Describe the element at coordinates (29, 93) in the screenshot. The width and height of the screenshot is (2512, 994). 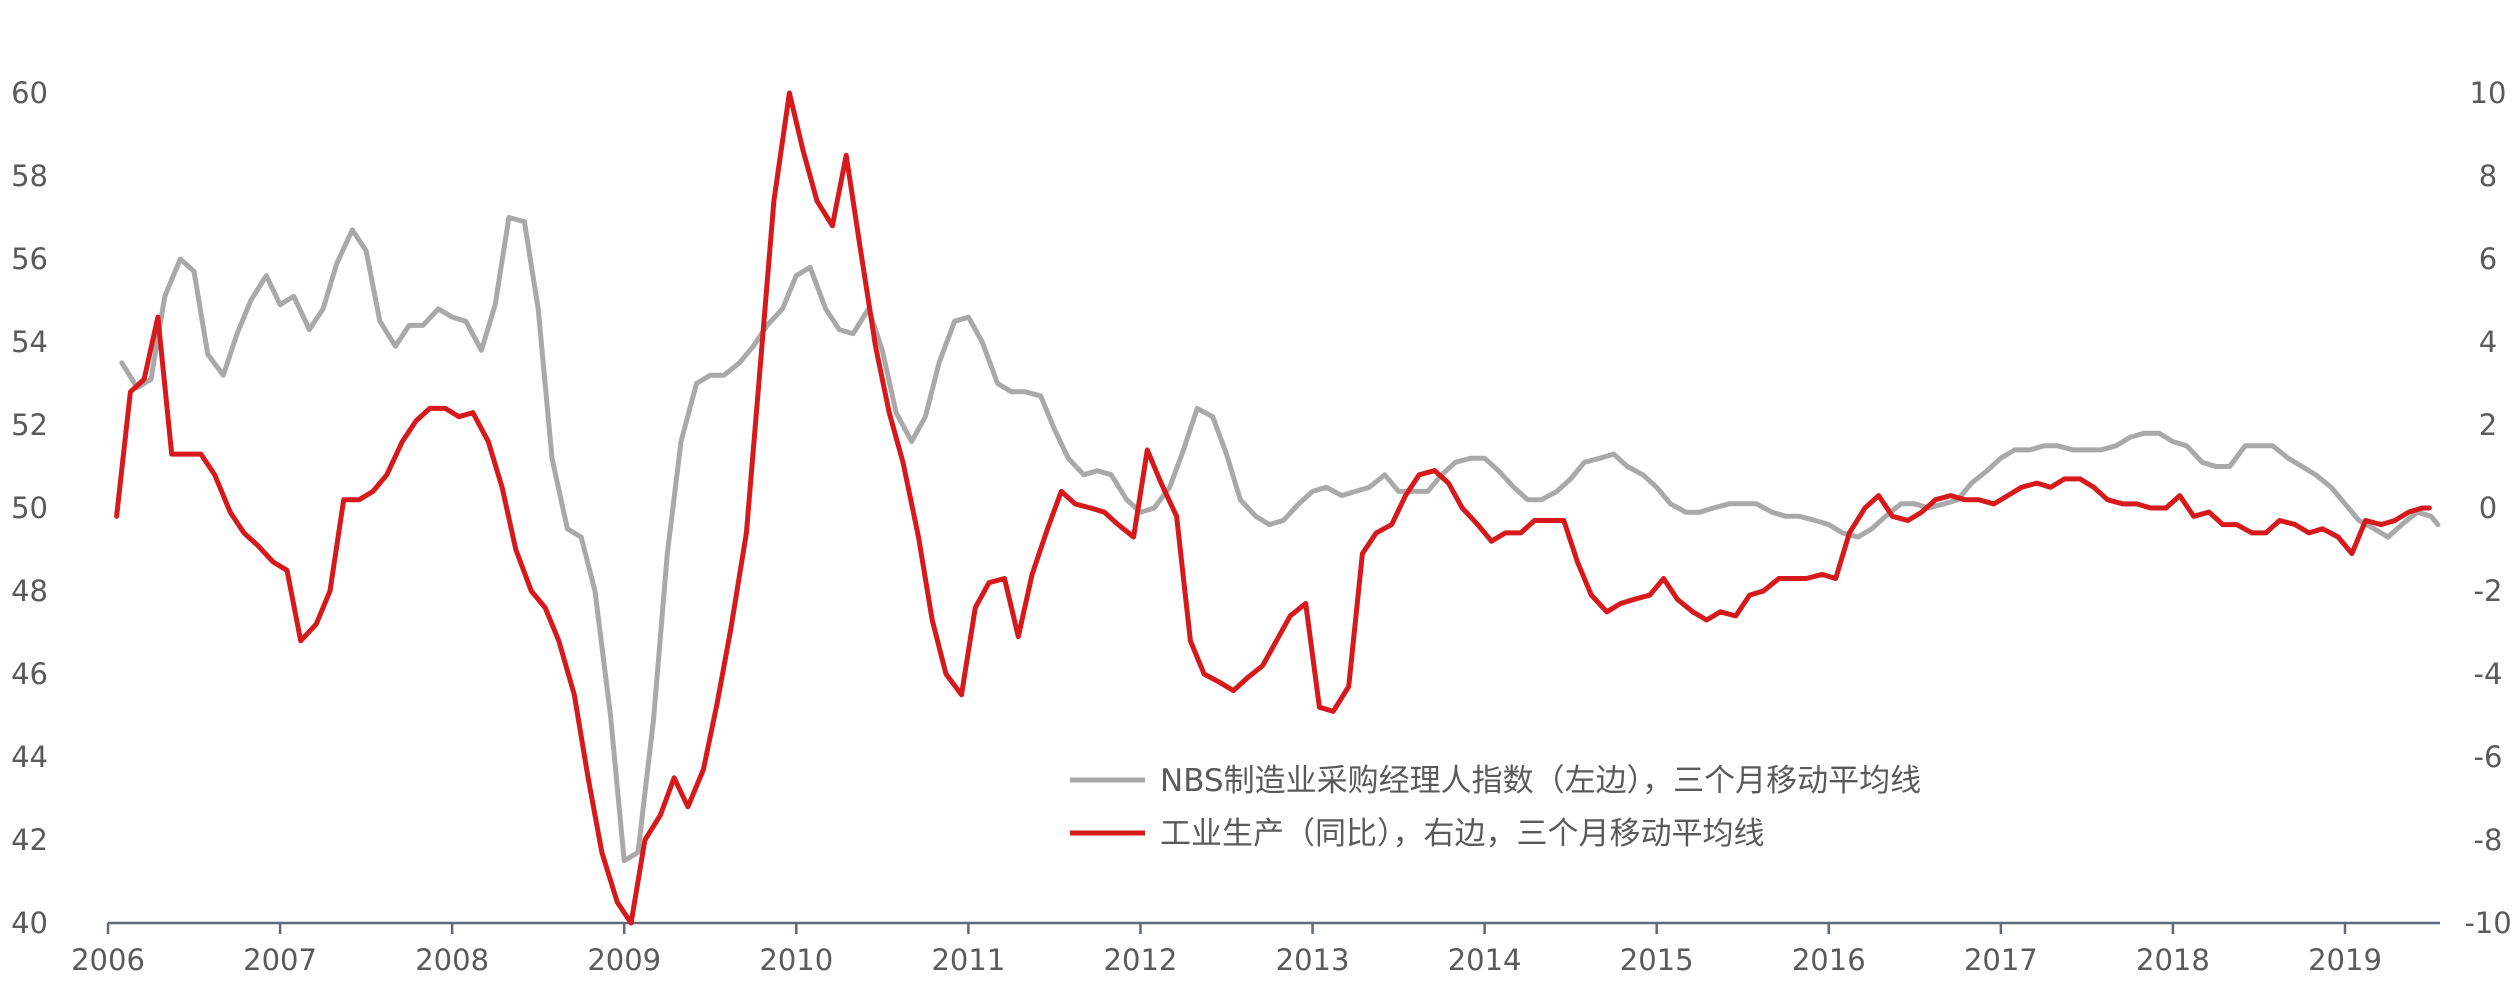
I see `y-left-tick-label: 60` at that location.